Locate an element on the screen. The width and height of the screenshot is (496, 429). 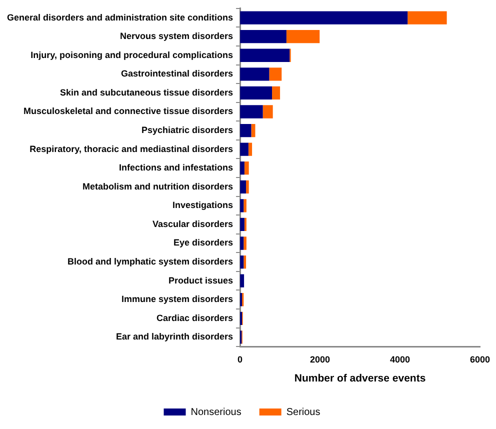
y-tick-label: Vascular disorders is located at coordinates (193, 223).